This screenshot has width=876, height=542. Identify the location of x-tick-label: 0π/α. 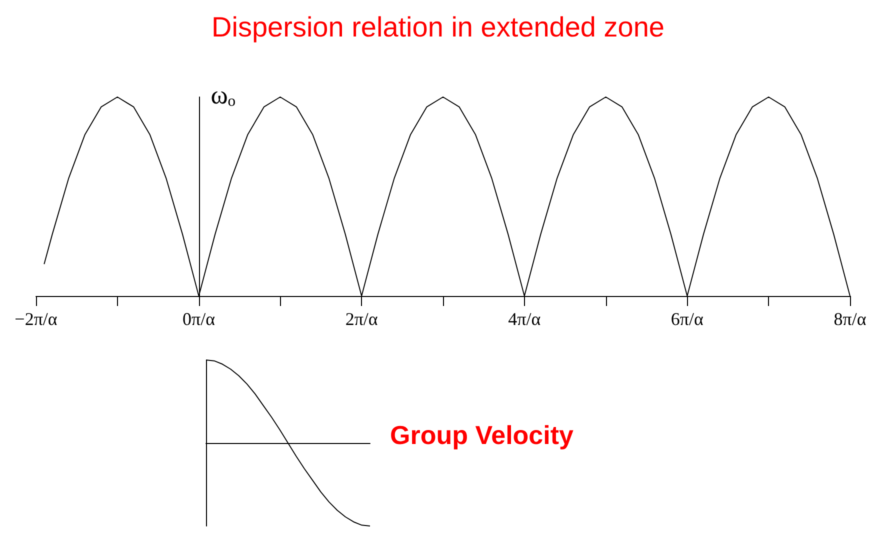
(199, 319).